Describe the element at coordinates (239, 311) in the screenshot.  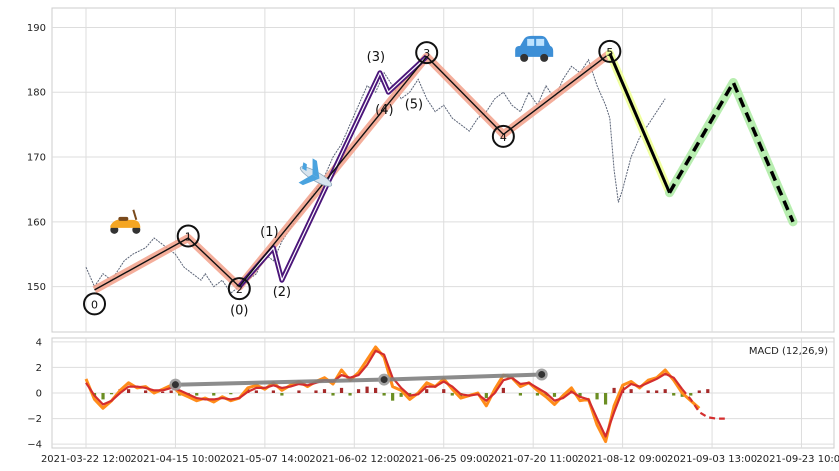
I see `subwave-label: (0)` at that location.